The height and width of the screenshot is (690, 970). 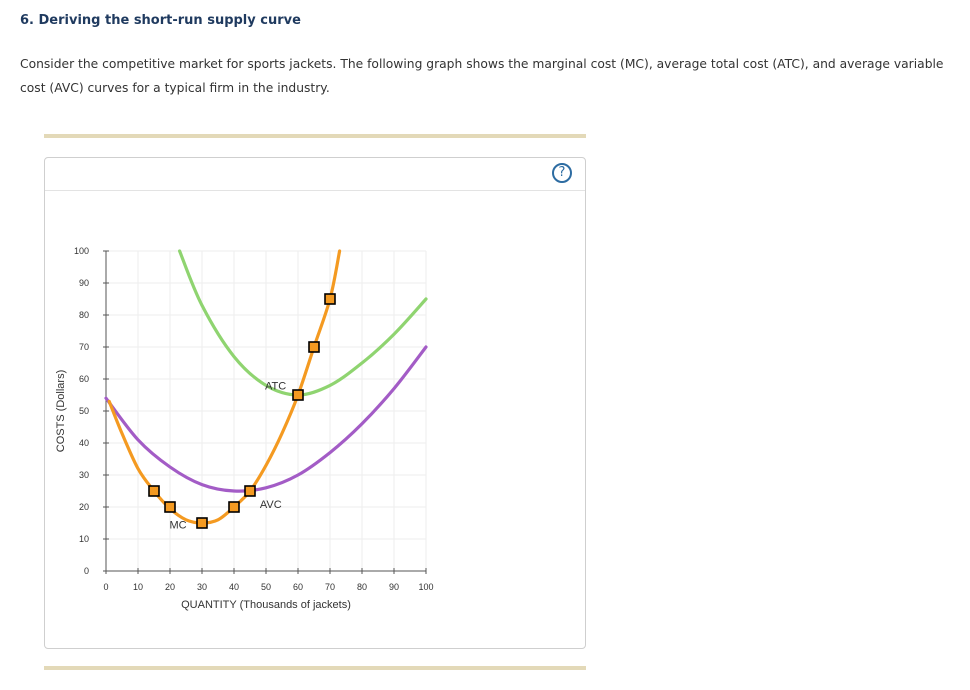 I want to click on curve-avc, so click(x=266, y=419).